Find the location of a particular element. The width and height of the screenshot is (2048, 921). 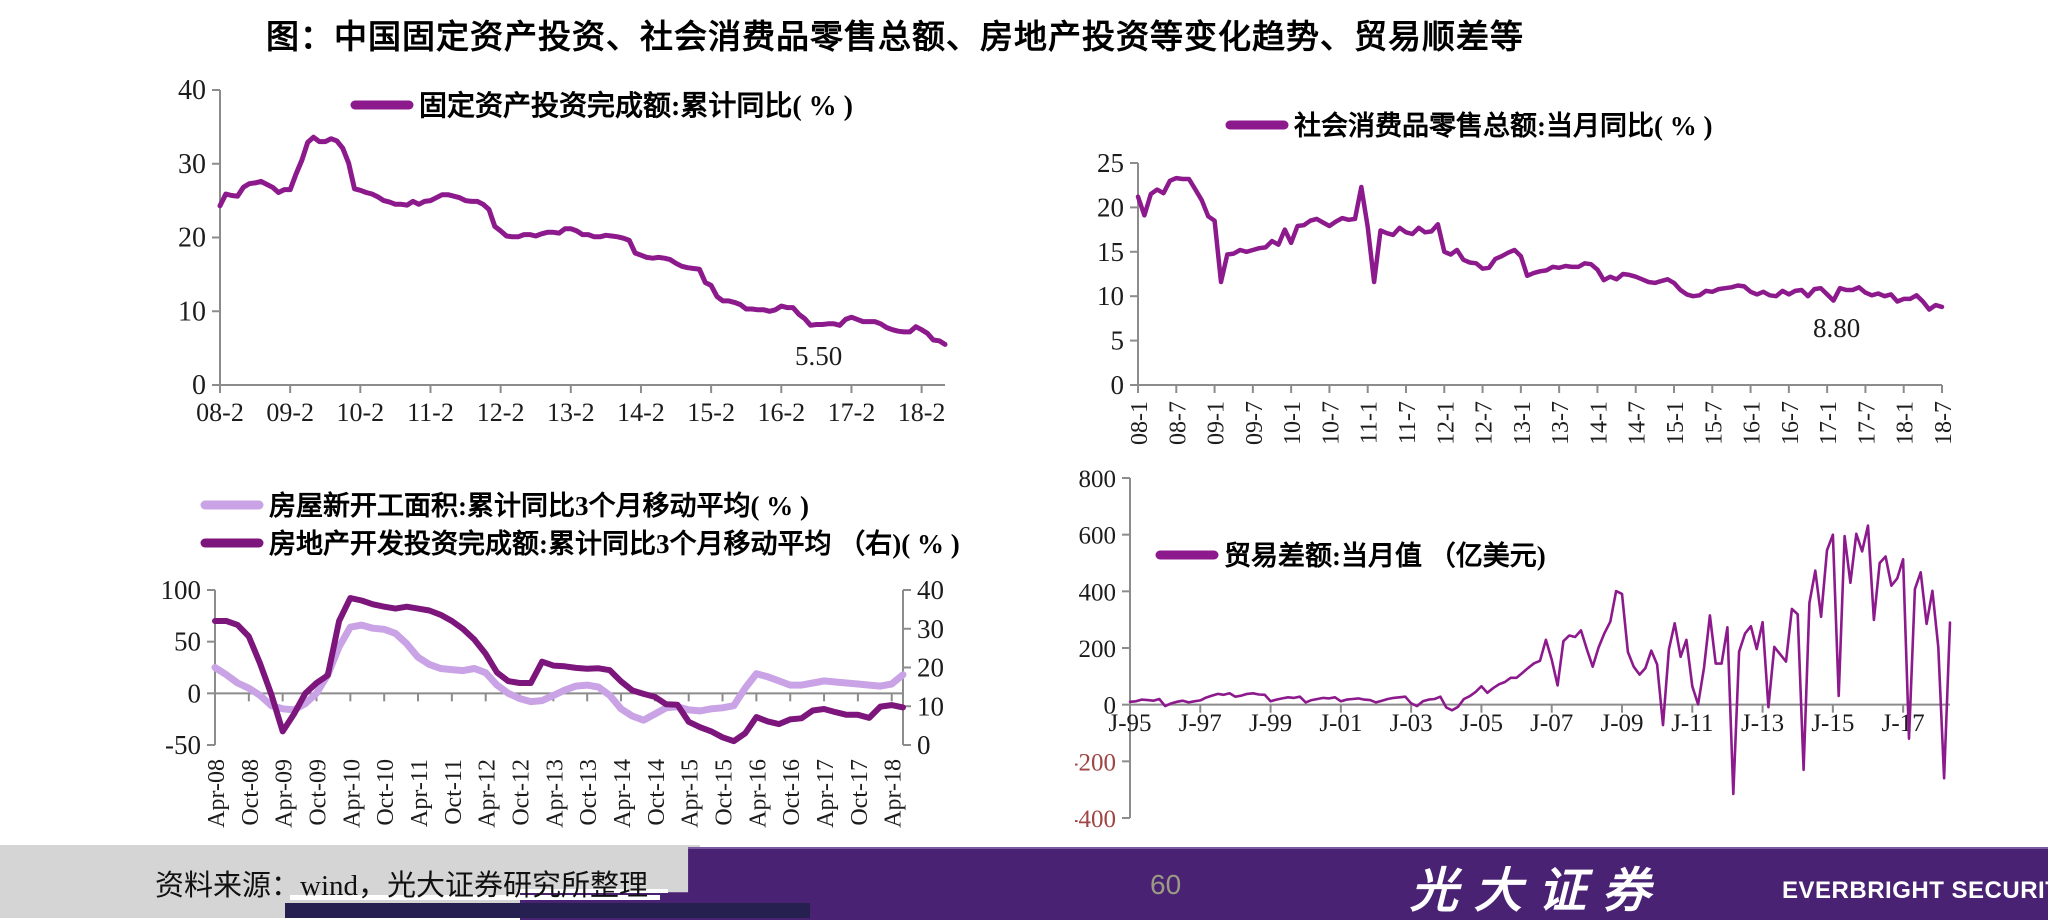

svg-text: 18-2 is located at coordinates (922, 412).